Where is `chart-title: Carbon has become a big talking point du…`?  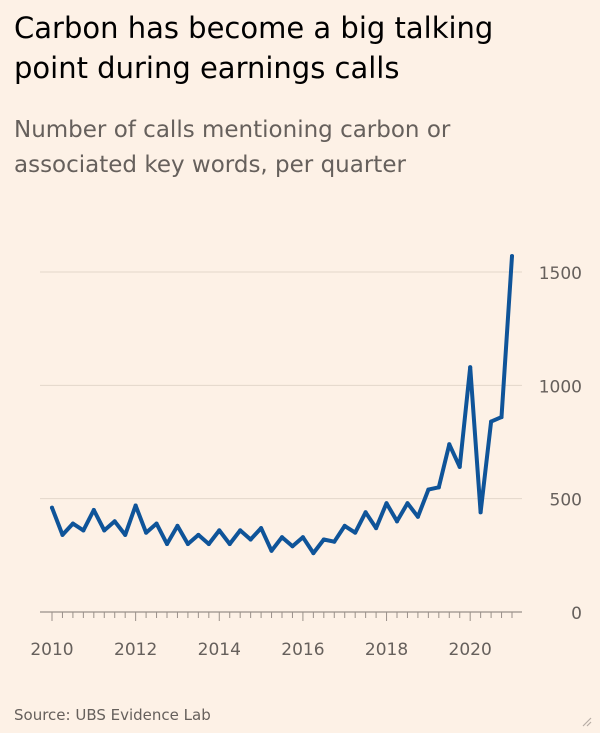 chart-title: Carbon has become a big talking point du… is located at coordinates (254, 48).